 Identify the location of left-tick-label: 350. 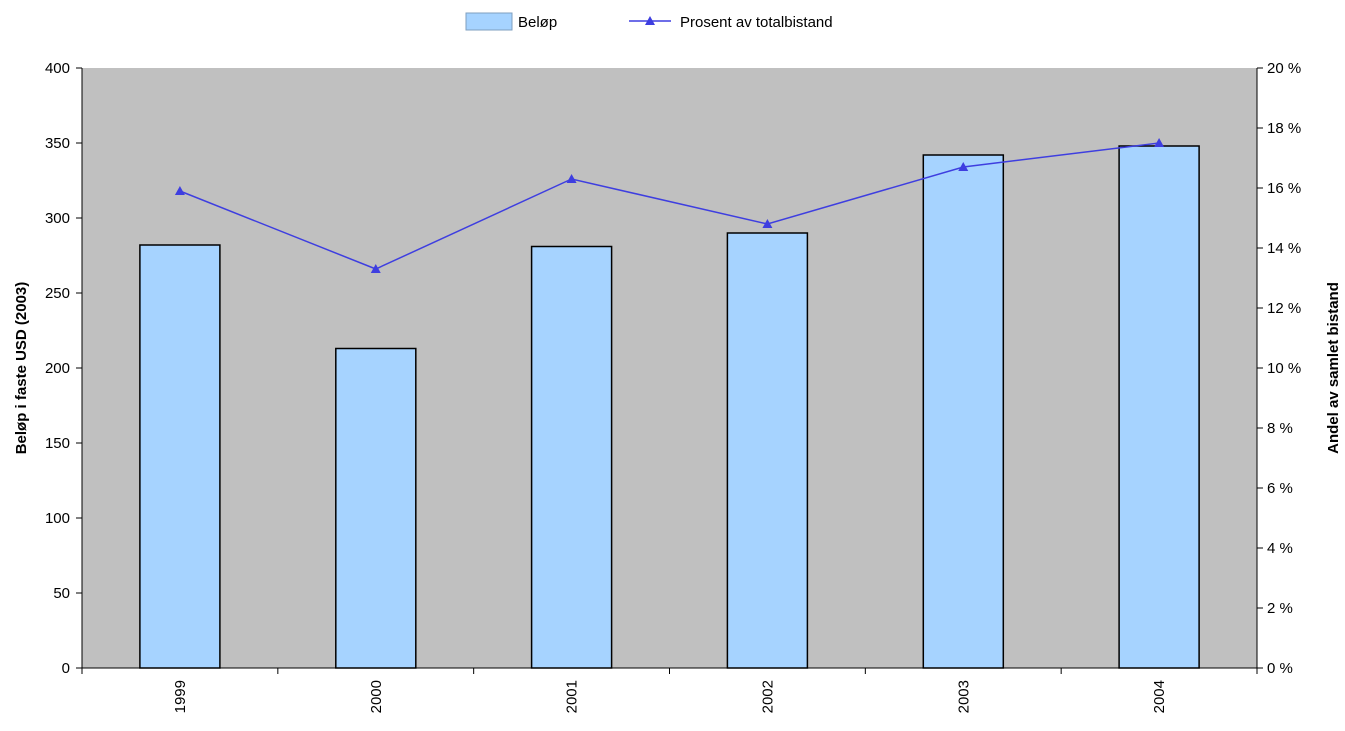
(57, 143).